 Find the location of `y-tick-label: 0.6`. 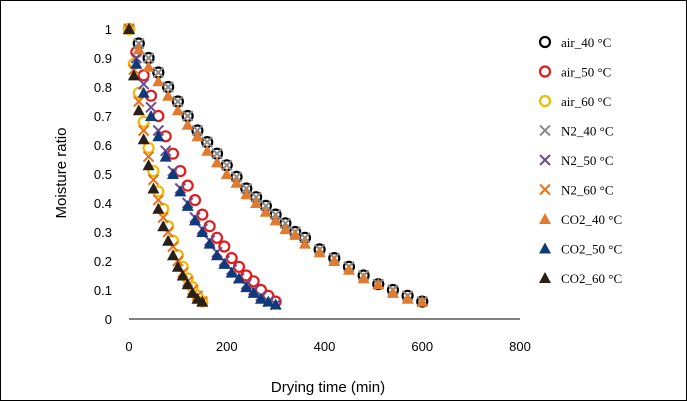

y-tick-label: 0.6 is located at coordinates (103, 145).